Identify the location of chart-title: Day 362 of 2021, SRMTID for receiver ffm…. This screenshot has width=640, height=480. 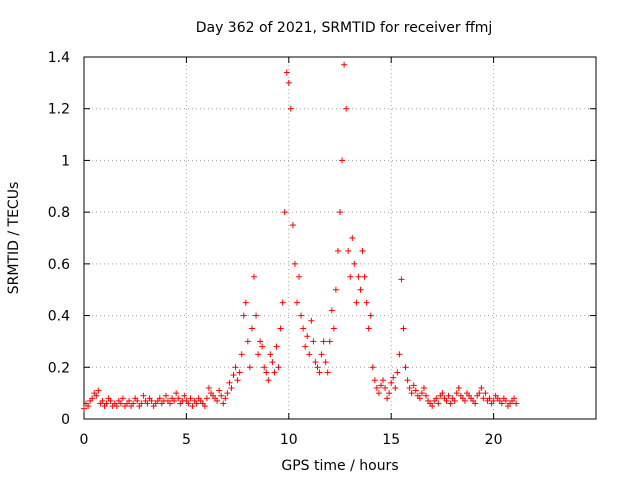
(344, 28).